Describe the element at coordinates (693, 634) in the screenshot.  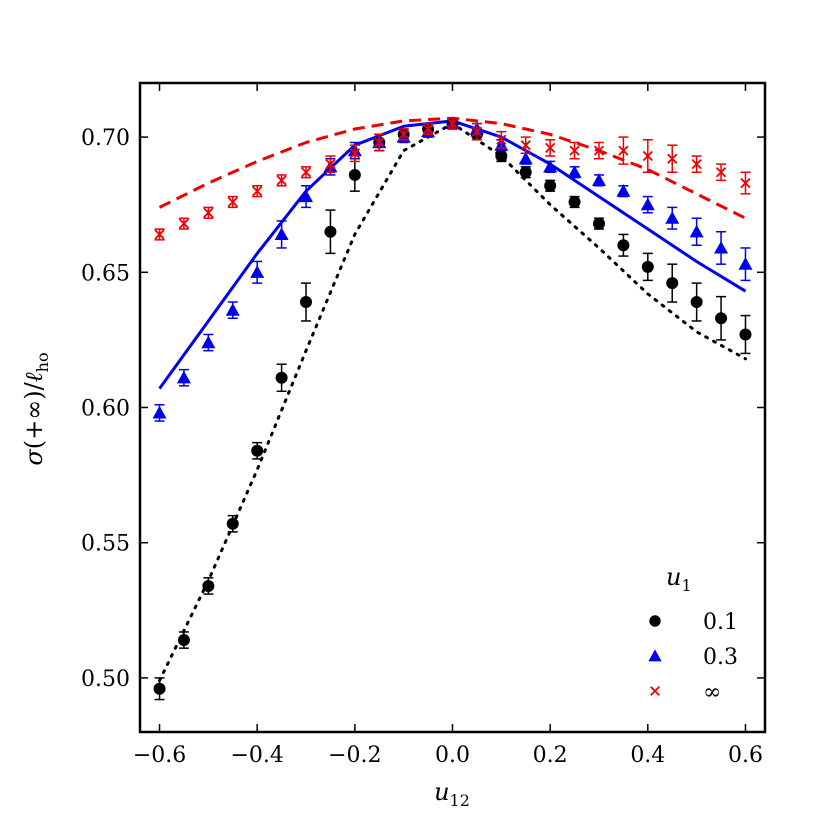
I see `legend: u1 0.1 0.3 ∞` at that location.